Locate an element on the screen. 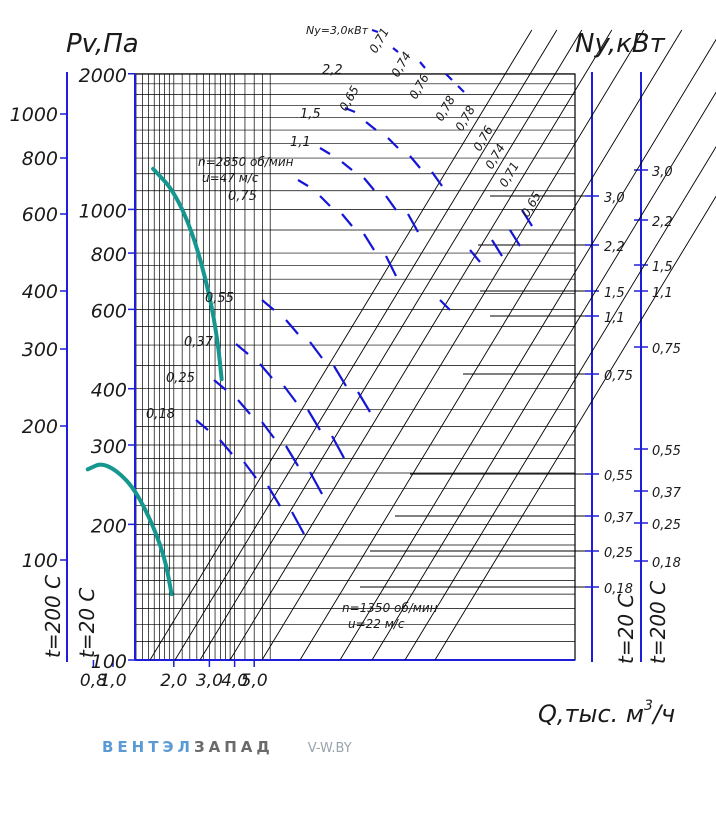 The image size is (716, 821). ny-title-label: Ny=3,0кВт is located at coordinates (337, 30).